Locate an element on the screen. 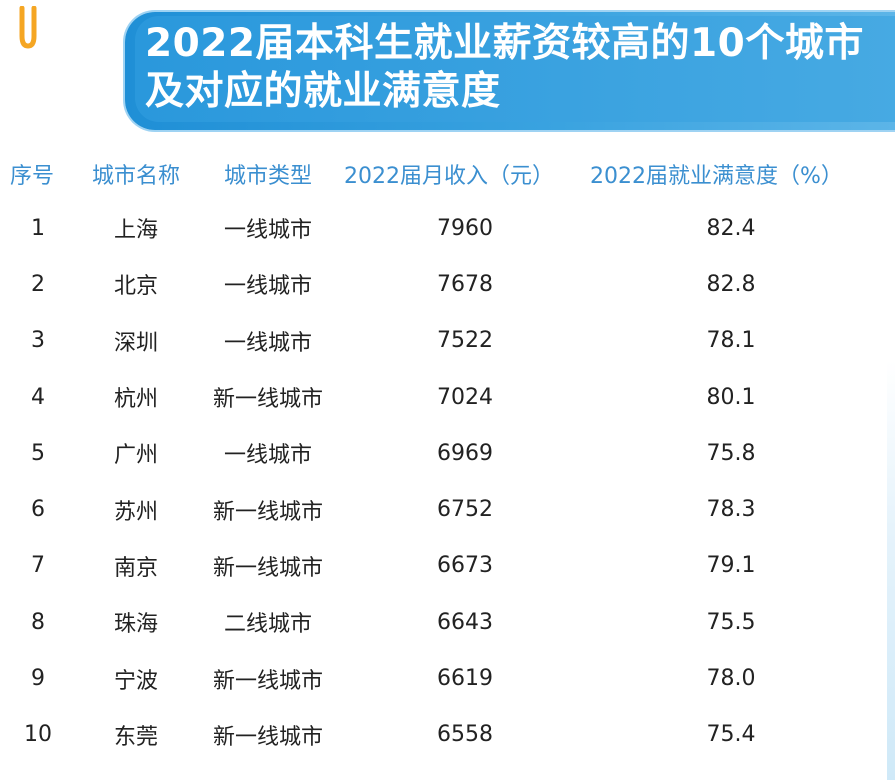 The height and width of the screenshot is (782, 895). row-monthly-income: 7960 is located at coordinates (465, 228).